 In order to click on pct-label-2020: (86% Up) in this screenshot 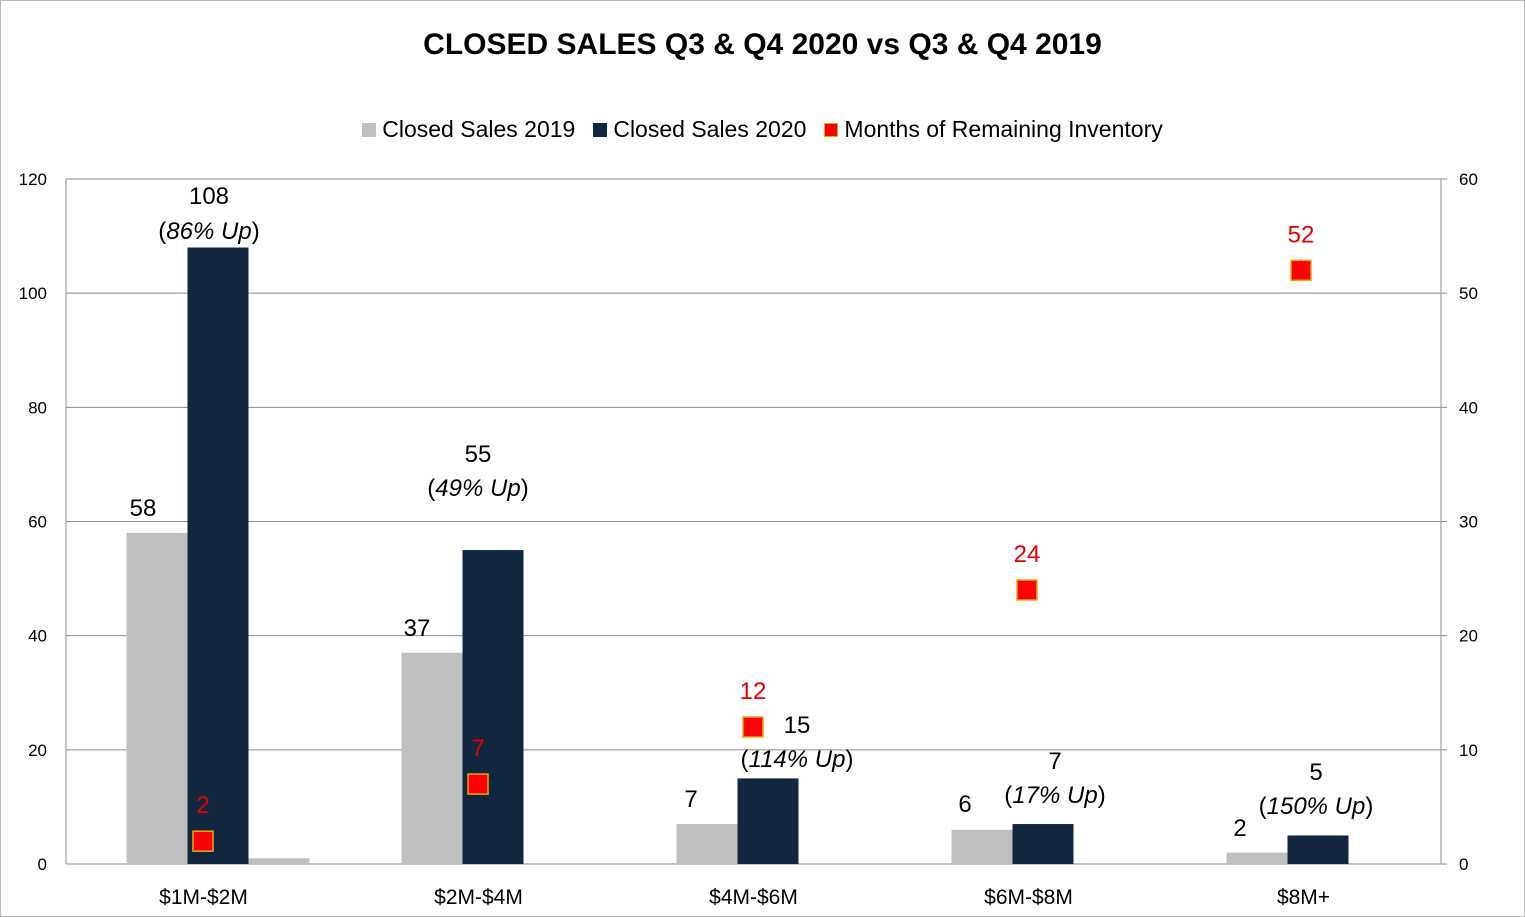, I will do `click(208, 231)`.